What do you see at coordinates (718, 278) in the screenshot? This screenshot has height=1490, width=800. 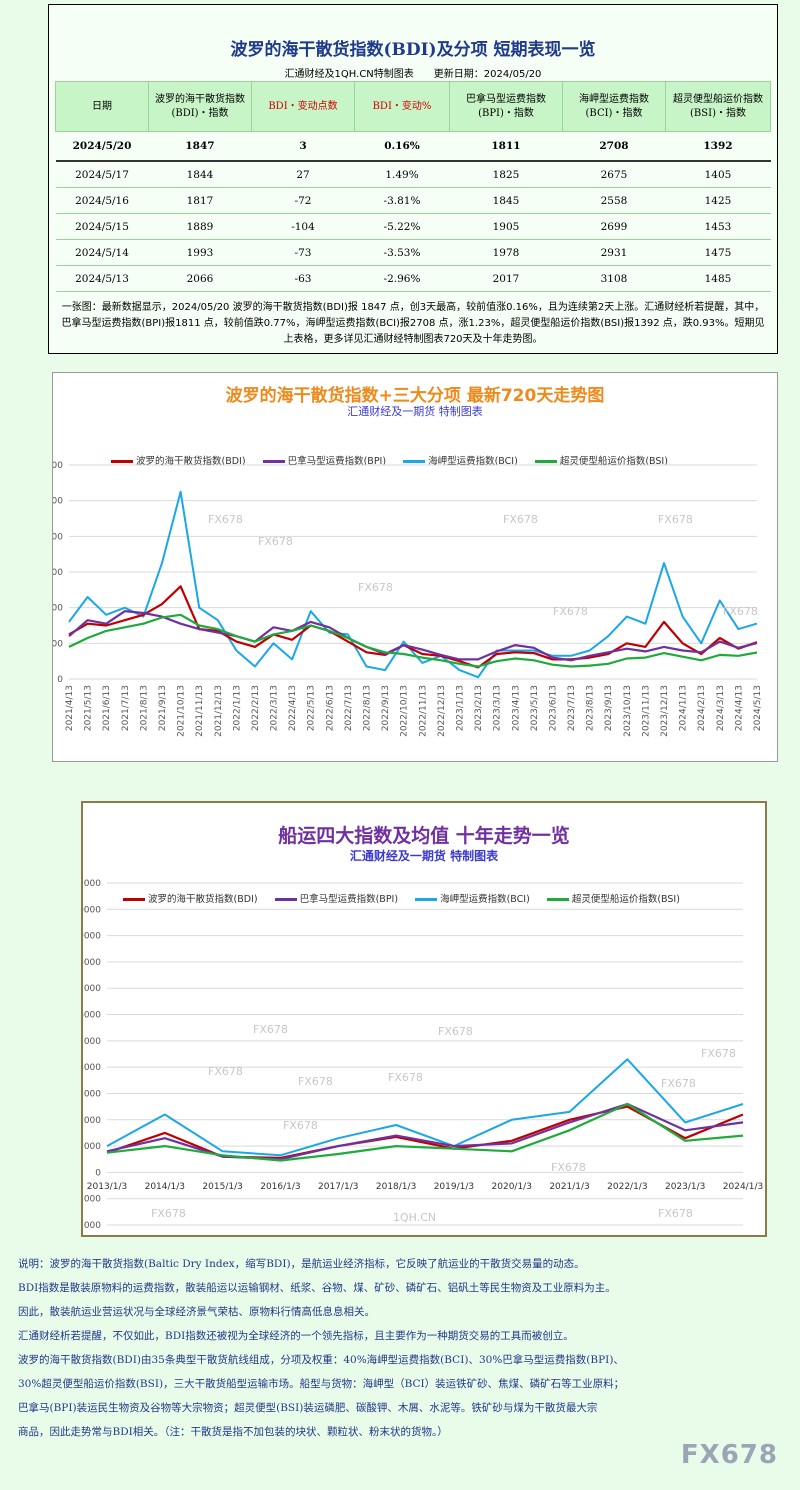 I see `cell-bsi: 1485` at bounding box center [718, 278].